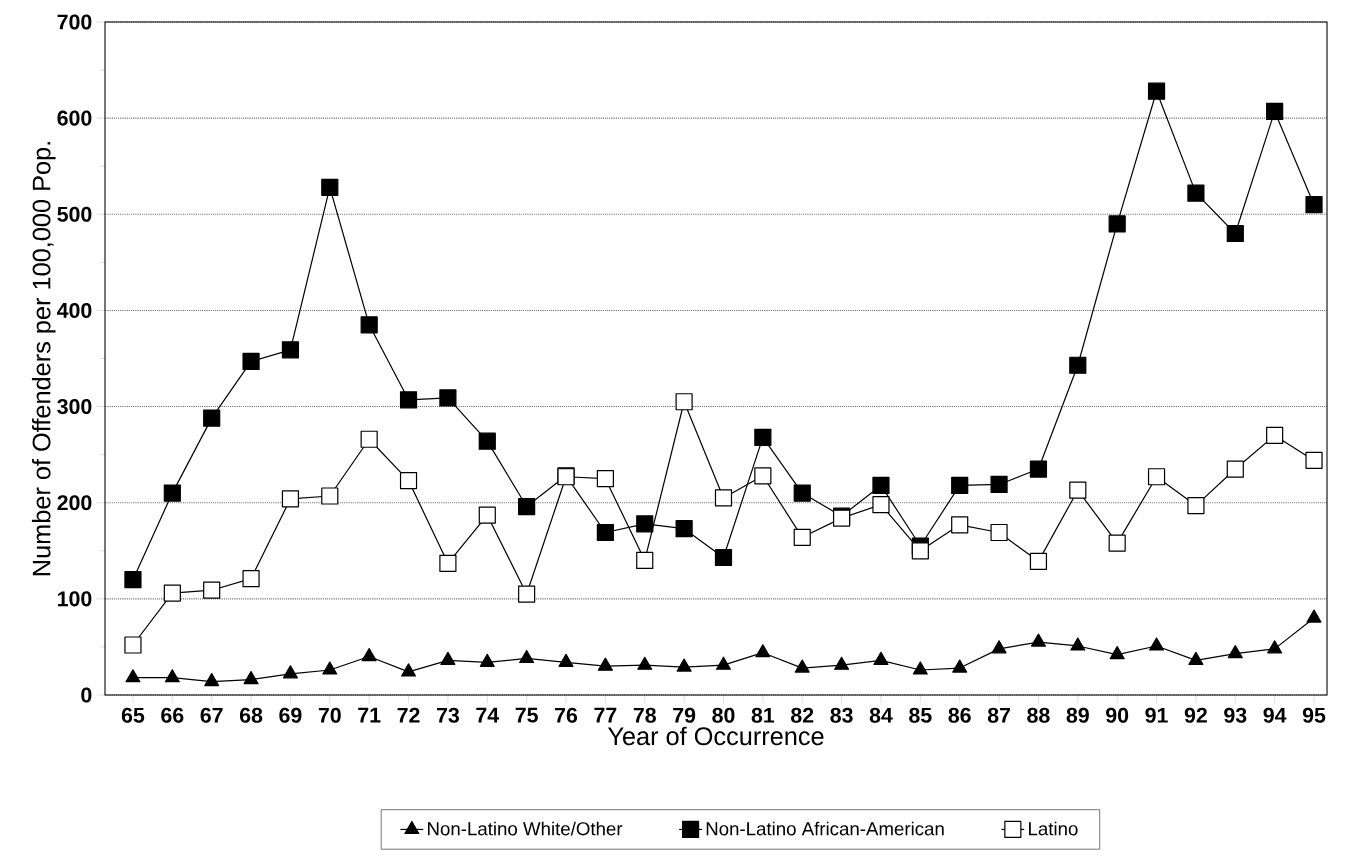 The height and width of the screenshot is (860, 1345). What do you see at coordinates (408, 715) in the screenshot?
I see `x-tick-label: 72` at bounding box center [408, 715].